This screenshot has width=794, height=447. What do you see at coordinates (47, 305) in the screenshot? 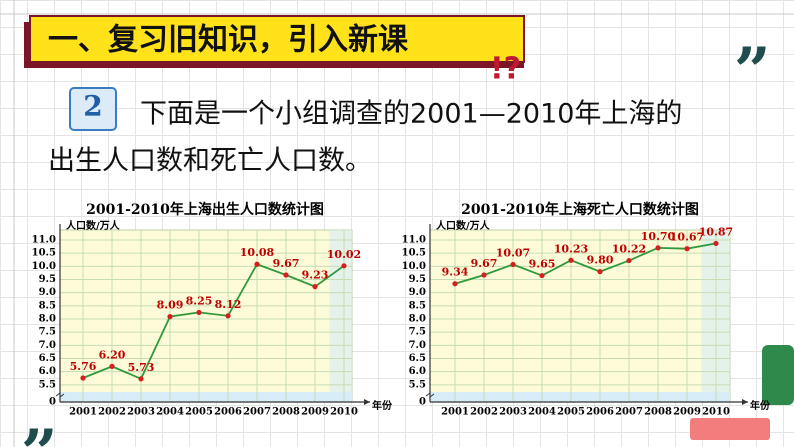
I see `y-tick-label: 8.5` at bounding box center [47, 305].